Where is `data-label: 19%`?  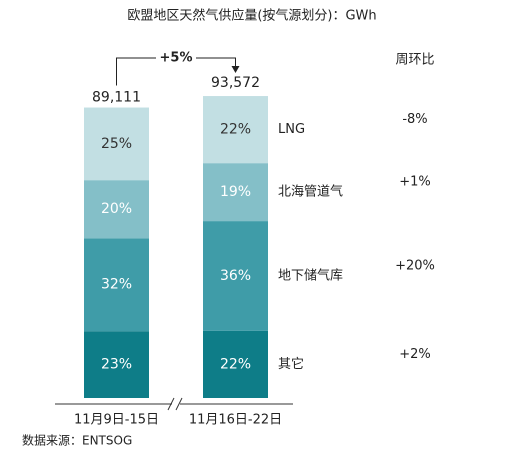 data-label: 19% is located at coordinates (235, 192).